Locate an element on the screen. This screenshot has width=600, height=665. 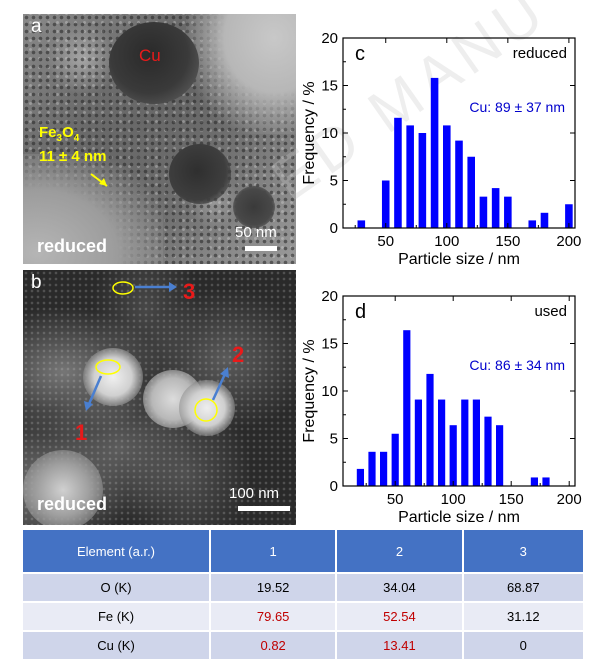
row-label: O (K) is located at coordinates (117, 586).